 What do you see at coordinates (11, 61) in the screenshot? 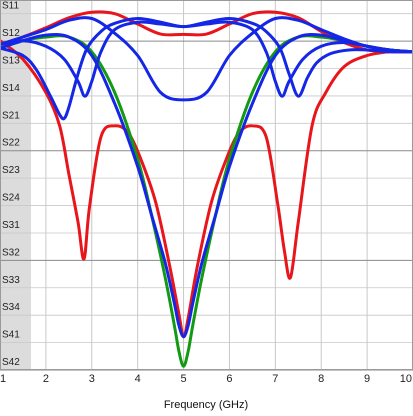
I see `y-tick-label: S13` at bounding box center [11, 61].